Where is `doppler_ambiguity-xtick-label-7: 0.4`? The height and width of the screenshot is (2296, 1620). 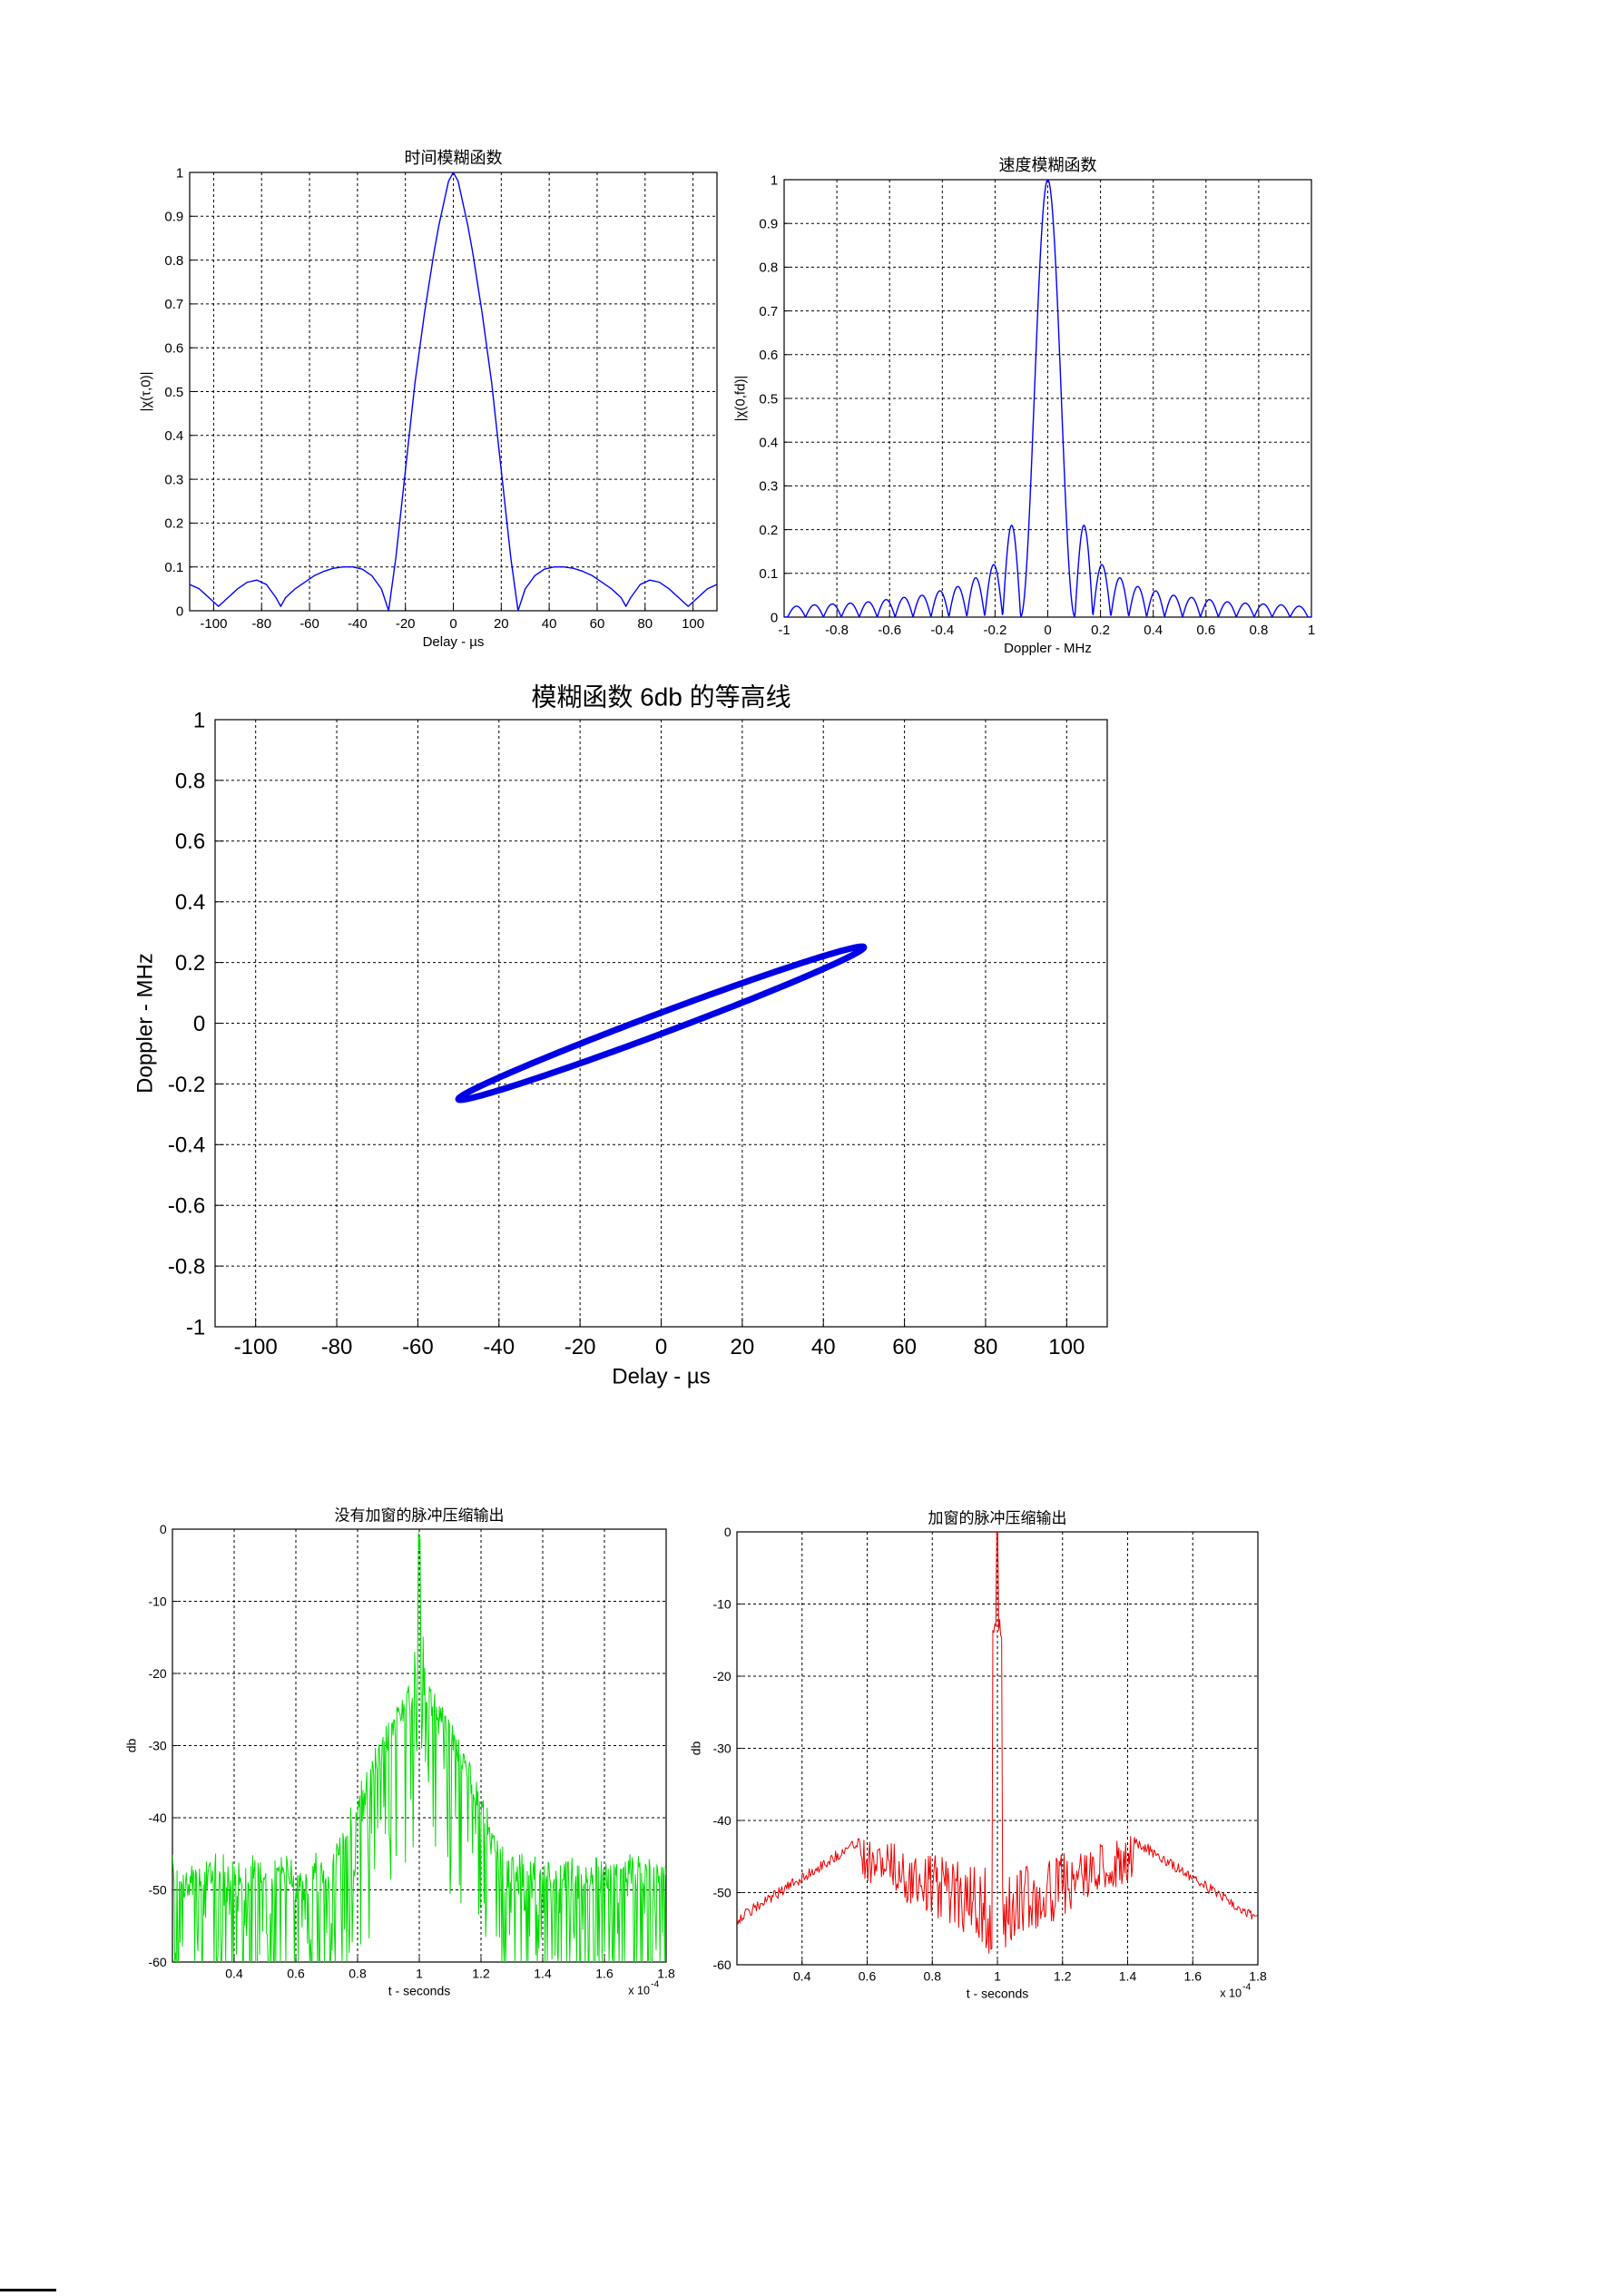 doppler_ambiguity-xtick-label-7: 0.4 is located at coordinates (1153, 630).